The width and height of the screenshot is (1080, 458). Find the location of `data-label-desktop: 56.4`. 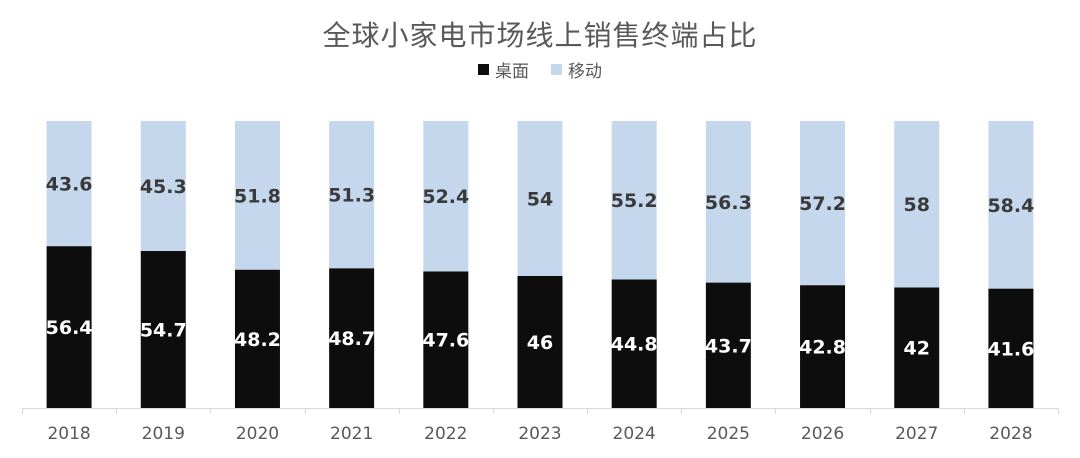

data-label-desktop: 56.4 is located at coordinates (69, 328).